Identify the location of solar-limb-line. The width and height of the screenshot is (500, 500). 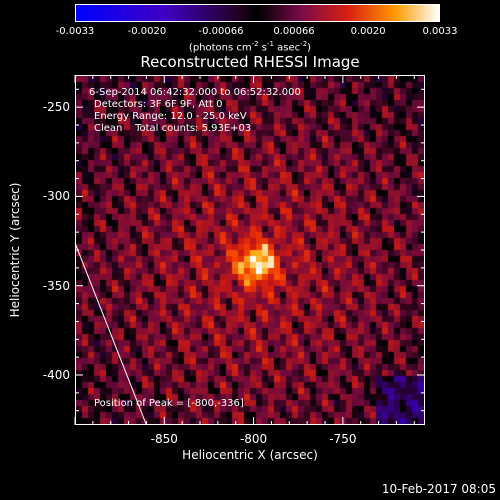
(110, 334).